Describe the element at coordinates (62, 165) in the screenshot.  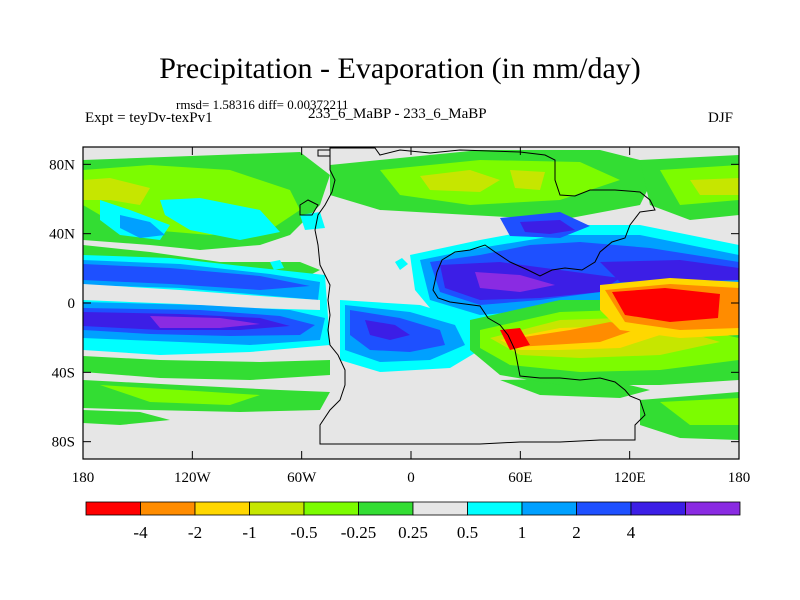
I see `y-tick-label: 80N` at that location.